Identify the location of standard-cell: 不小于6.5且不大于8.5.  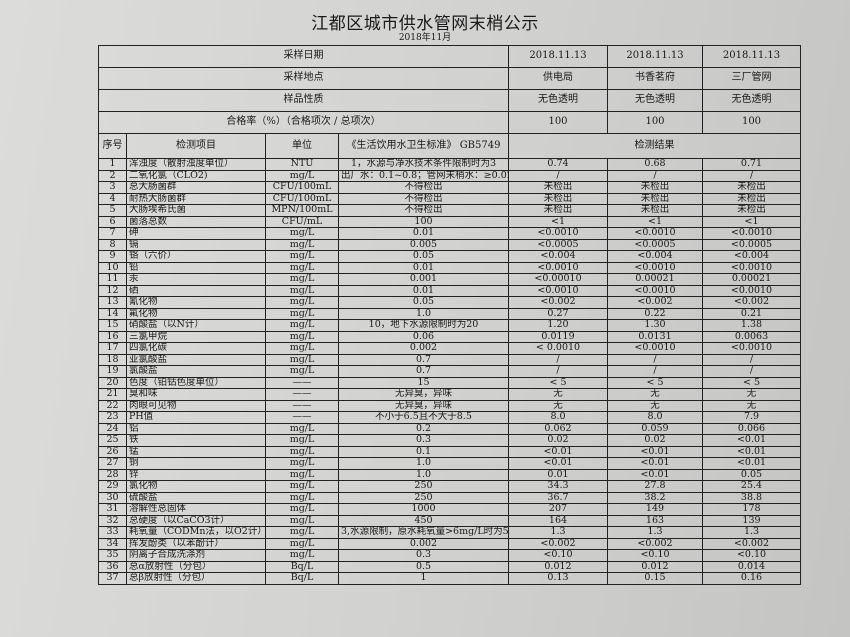
(423, 417).